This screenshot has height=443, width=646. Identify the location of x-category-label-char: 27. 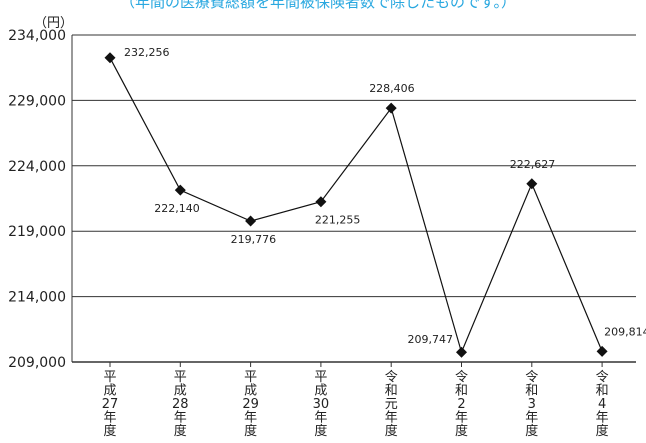
(110, 404).